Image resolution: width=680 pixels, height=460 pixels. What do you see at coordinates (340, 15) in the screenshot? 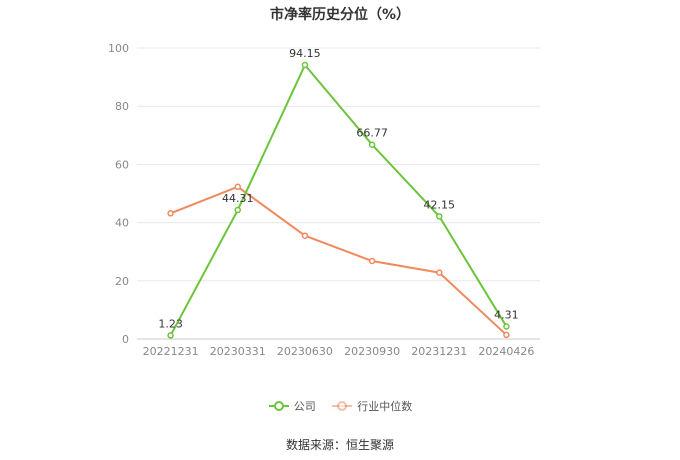
I see `chart-title: 市净率历史分位（%）` at bounding box center [340, 15].